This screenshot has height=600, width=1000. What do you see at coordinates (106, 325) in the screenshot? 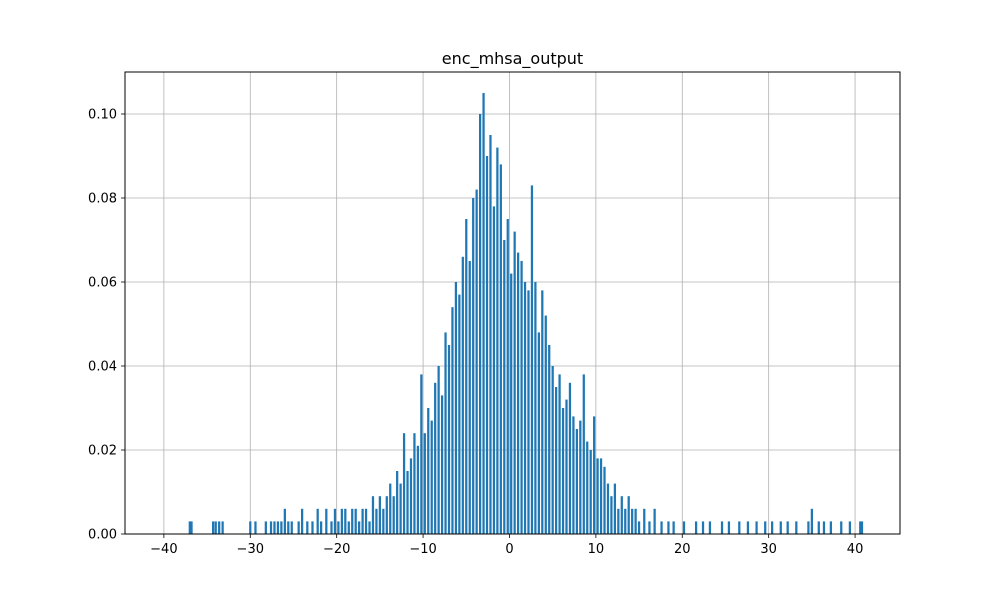
I see `y-axis: 0.00 0.02 0.04 0.06 0.08 0.10` at bounding box center [106, 325].